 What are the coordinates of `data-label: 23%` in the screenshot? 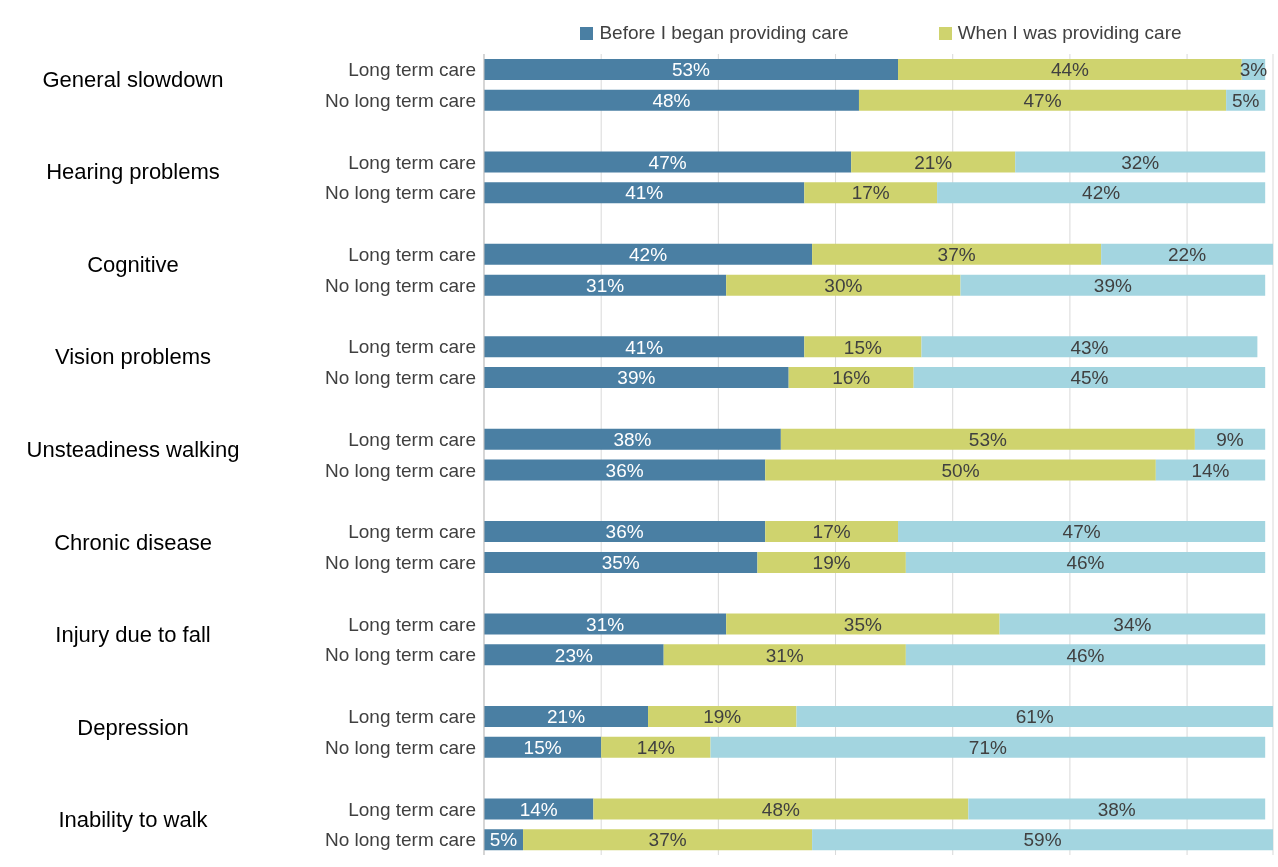 It's located at (573, 655).